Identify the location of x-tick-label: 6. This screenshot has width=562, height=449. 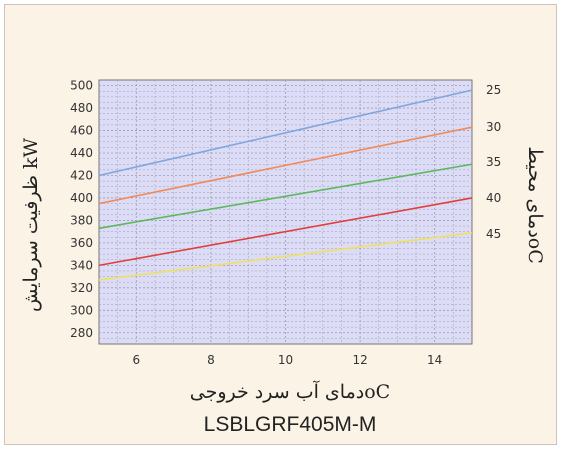
(136, 360).